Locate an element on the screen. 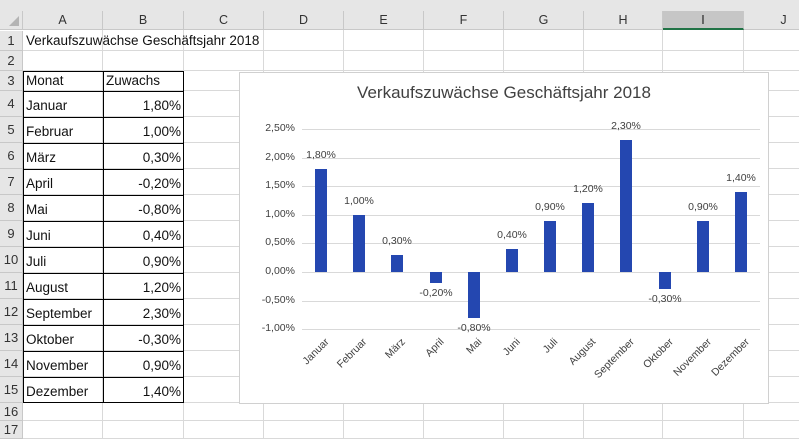 The height and width of the screenshot is (439, 799). bar-august is located at coordinates (588, 237).